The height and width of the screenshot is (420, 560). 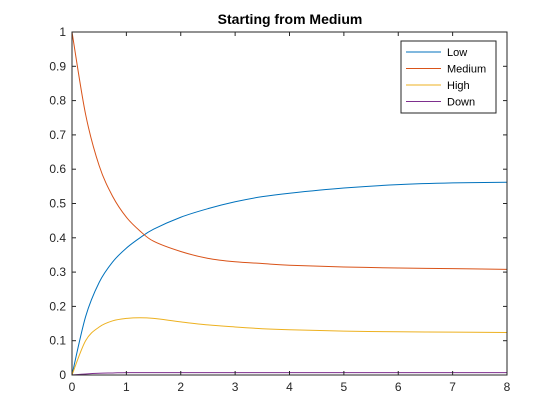 I want to click on legend-label-medium: Medium, so click(x=466, y=70).